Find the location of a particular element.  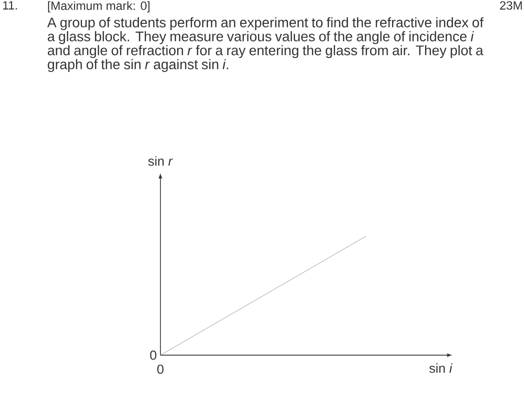

text: 23M is located at coordinates (511, 5).